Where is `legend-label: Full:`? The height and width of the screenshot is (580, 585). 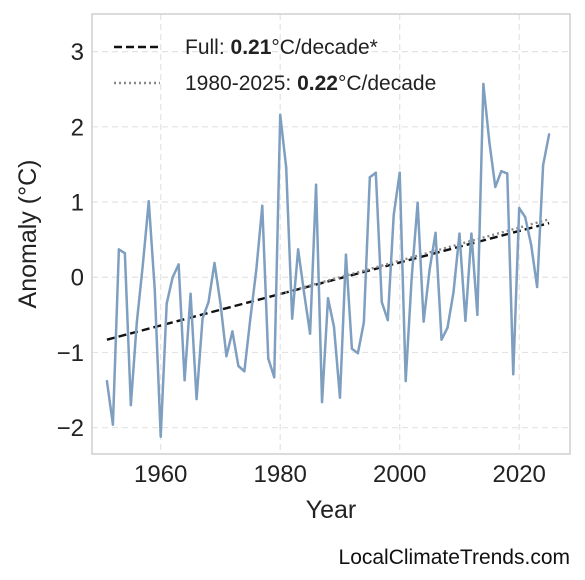
legend-label: Full: is located at coordinates (208, 47).